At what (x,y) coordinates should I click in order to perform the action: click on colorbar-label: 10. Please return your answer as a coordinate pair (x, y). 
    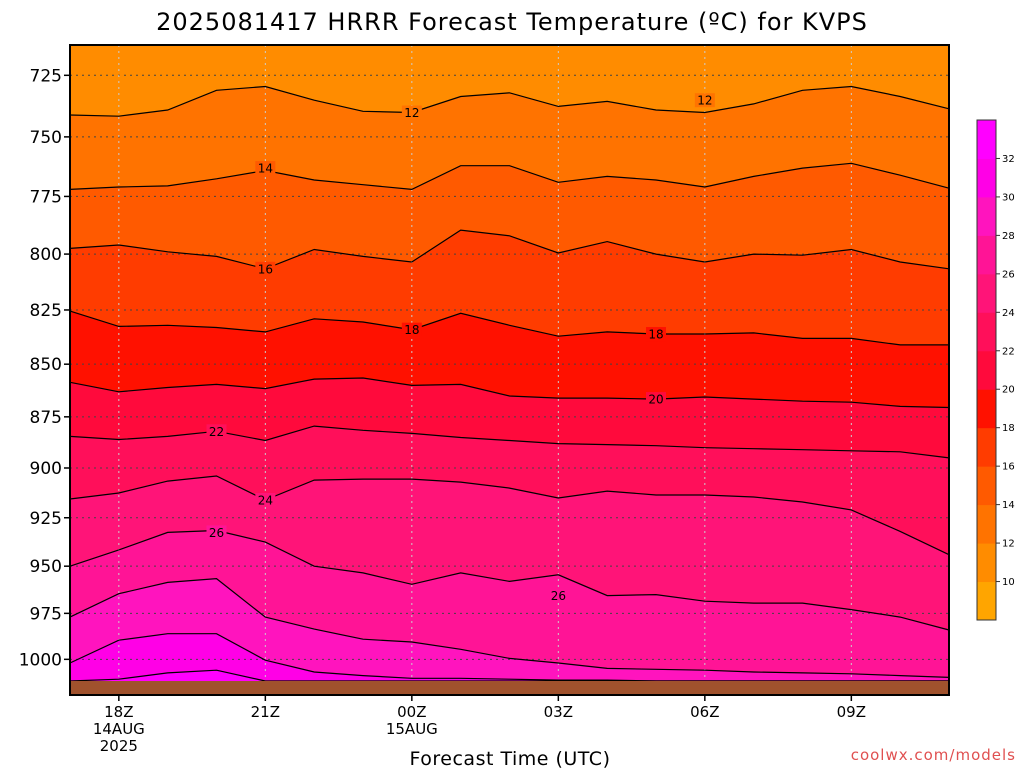
    Looking at the image, I should click on (1008, 582).